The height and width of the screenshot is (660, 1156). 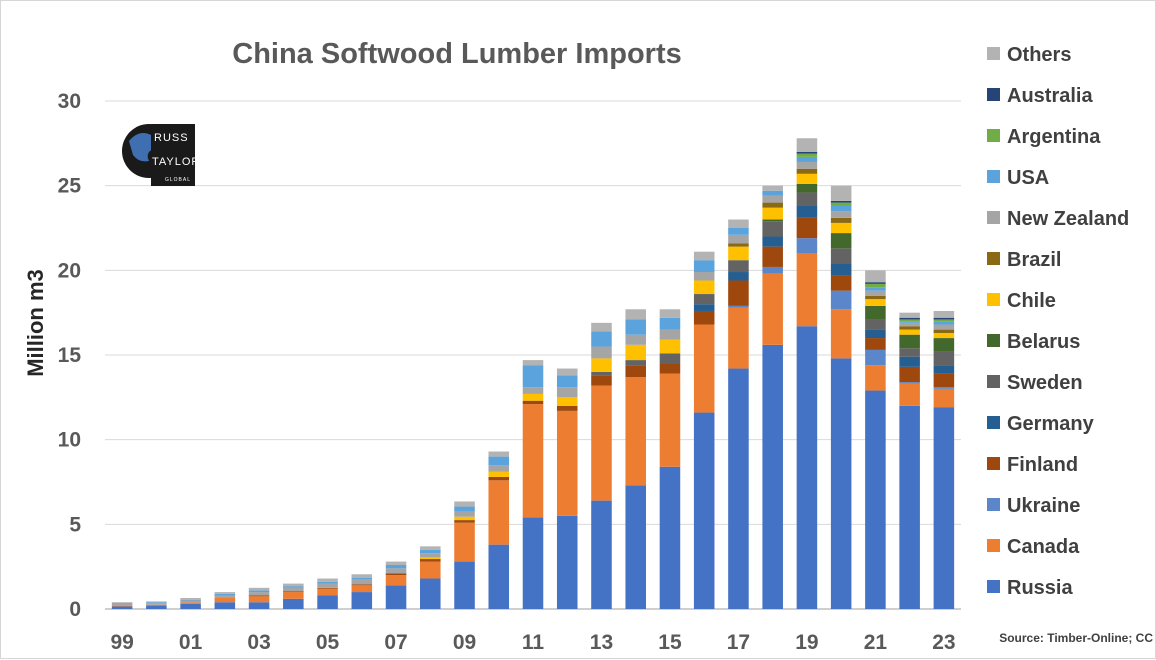 I want to click on bar-finland-2019, so click(x=807, y=228).